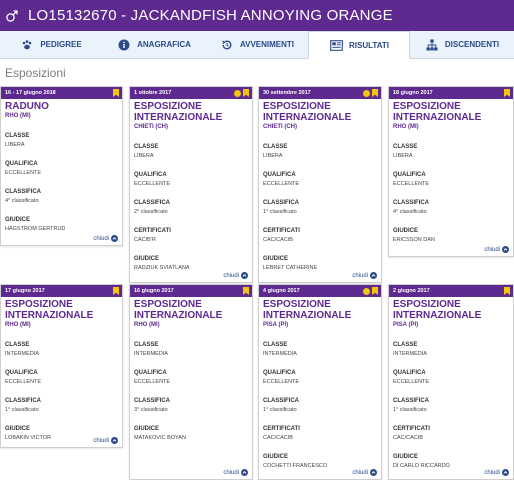  I want to click on tab-anagrafica: ANAGRAFICA, so click(154, 44).